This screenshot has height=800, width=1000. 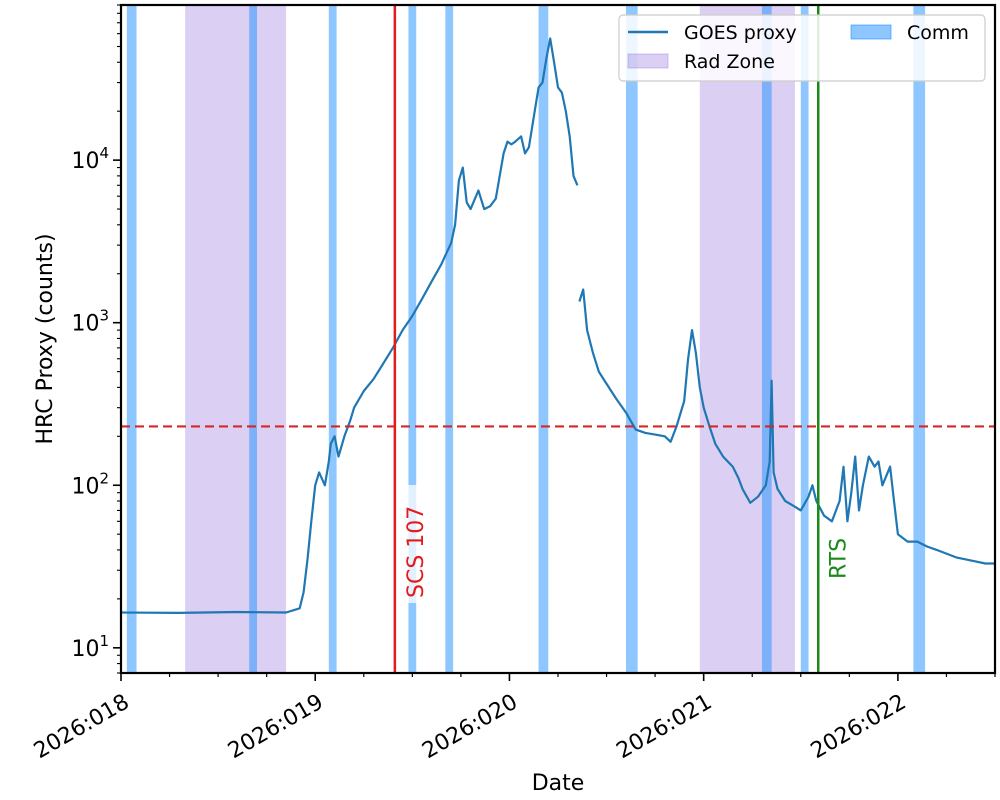 I want to click on y-tick-label: 10², so click(x=90, y=484).